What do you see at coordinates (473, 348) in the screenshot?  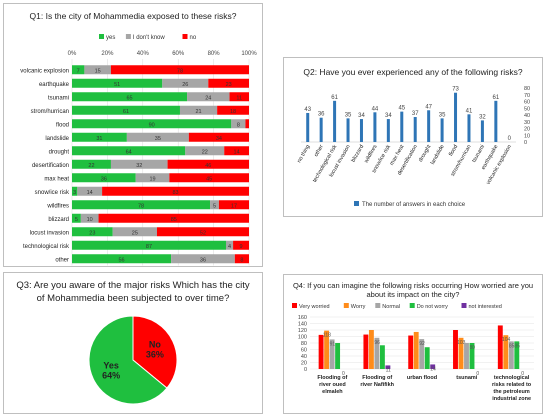 I see `bar-value-label: 80` at bounding box center [473, 348].